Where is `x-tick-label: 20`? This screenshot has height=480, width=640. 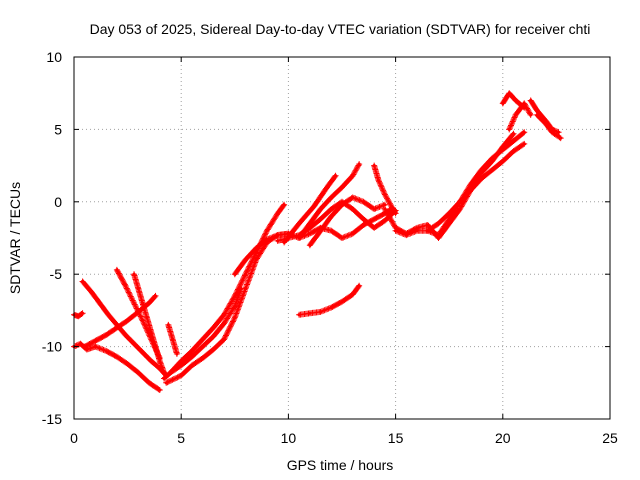 x-tick-label: 20 is located at coordinates (503, 438).